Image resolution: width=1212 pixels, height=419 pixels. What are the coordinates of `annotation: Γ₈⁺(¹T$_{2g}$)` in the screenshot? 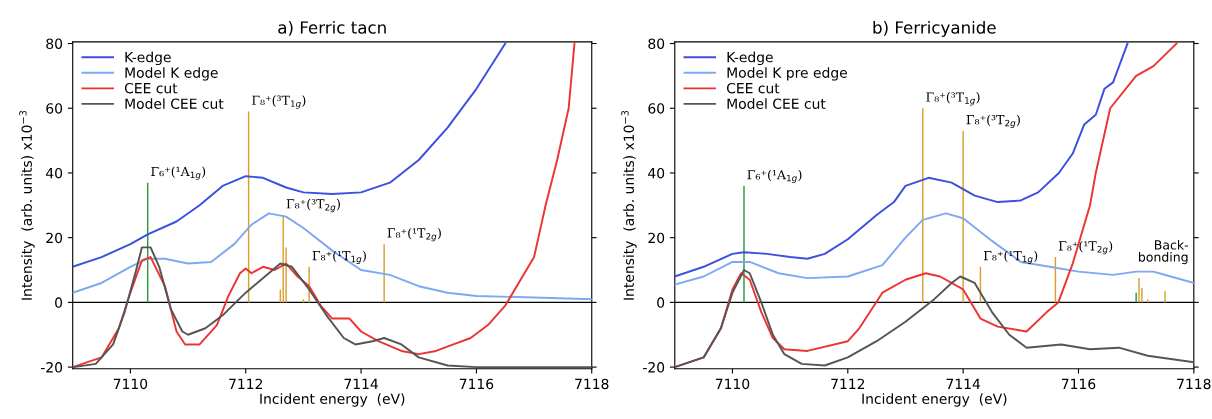 It's located at (414, 234).